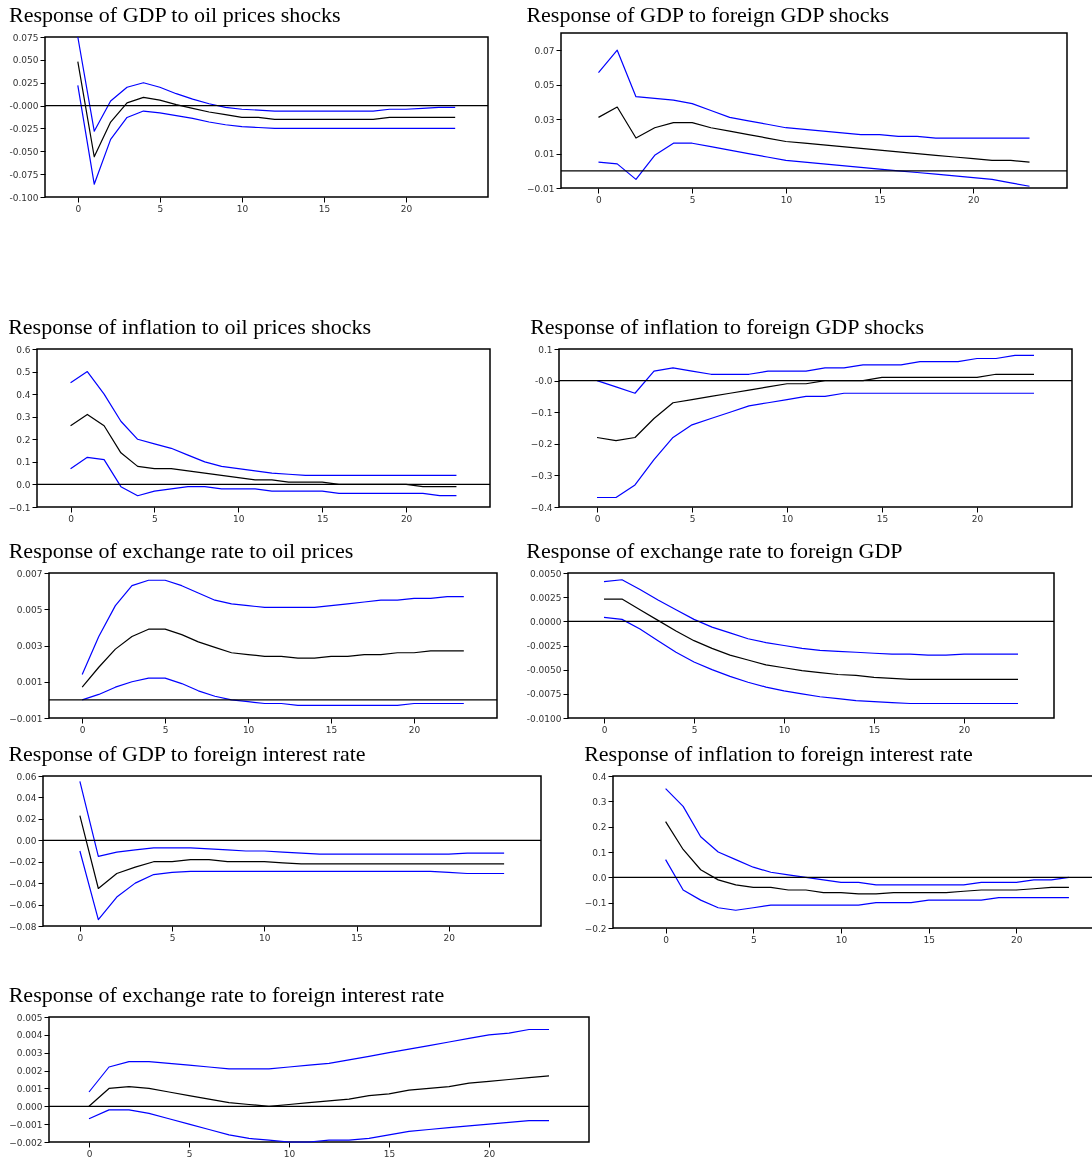  I want to click on y-tick-label: -0.0025, so click(544, 646).